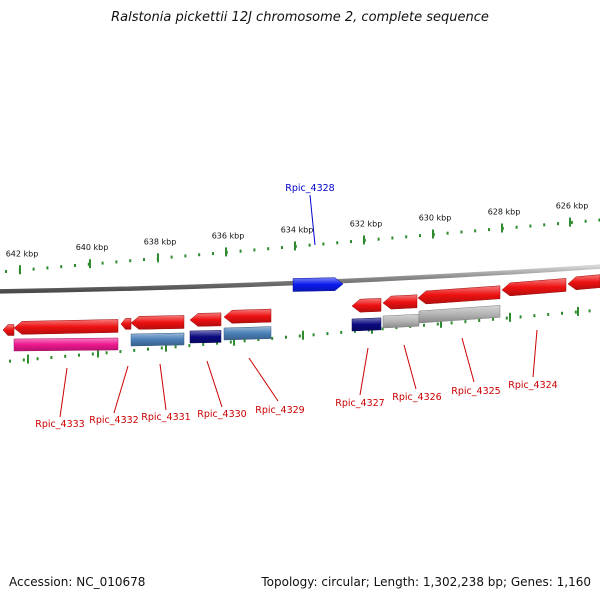 Image resolution: width=600 pixels, height=600 pixels. What do you see at coordinates (416, 397) in the screenshot?
I see `gene-label: Rpic_4326` at bounding box center [416, 397].